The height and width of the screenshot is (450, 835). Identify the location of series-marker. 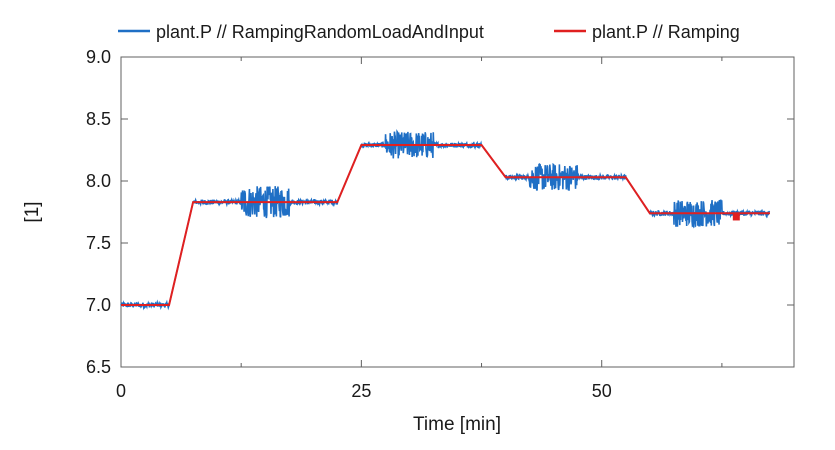
(736, 217).